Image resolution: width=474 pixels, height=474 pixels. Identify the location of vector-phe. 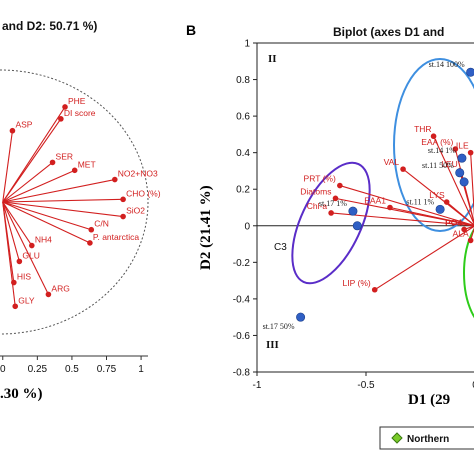
(34, 154).